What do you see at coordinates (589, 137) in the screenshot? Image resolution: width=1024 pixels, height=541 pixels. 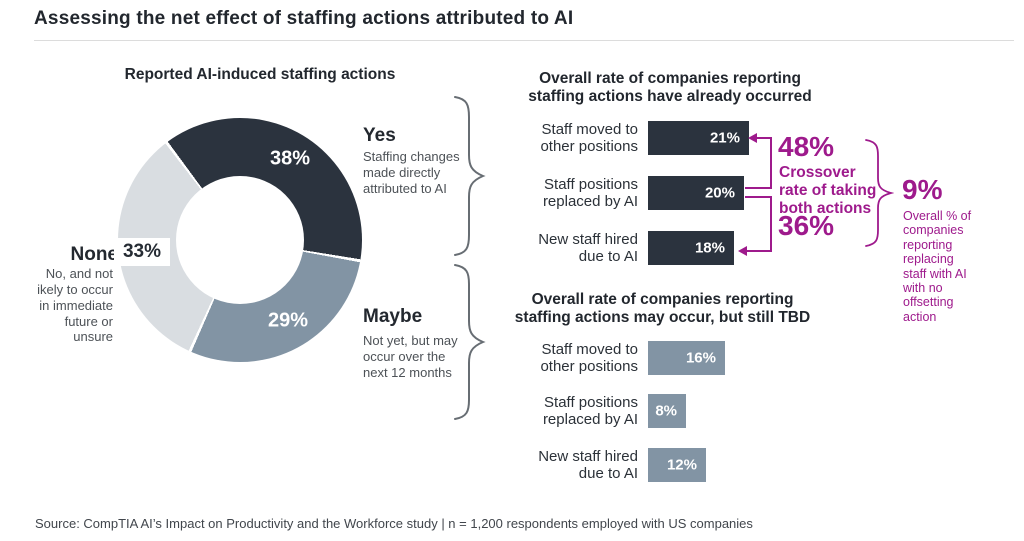 I see `occurred-row-label-1: Staff moved to other positions` at bounding box center [589, 137].